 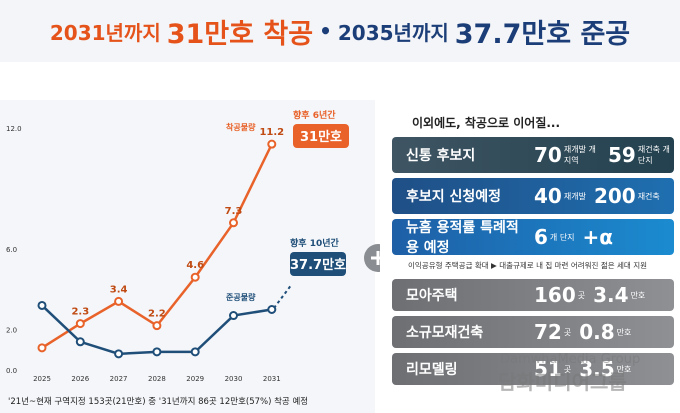 What do you see at coordinates (562, 237) in the screenshot?
I see `row-unit: 개 단지` at bounding box center [562, 237].